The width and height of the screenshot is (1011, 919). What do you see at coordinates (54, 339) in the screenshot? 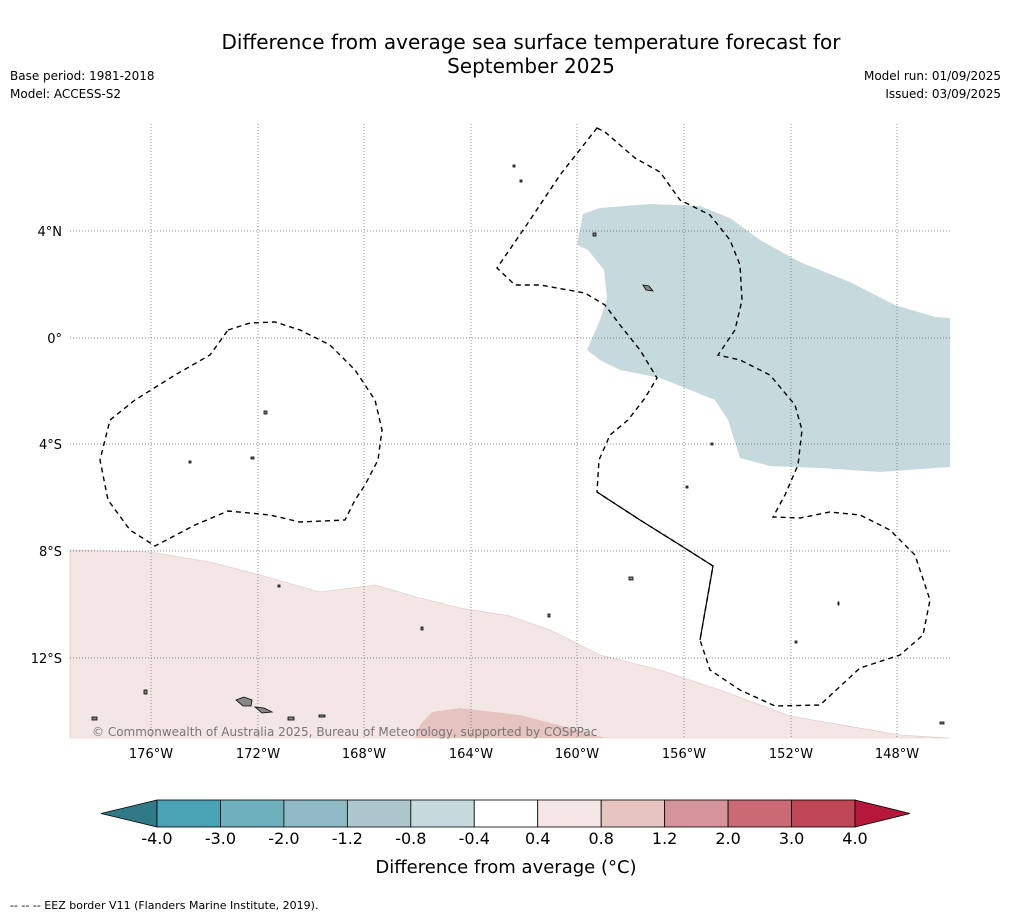
I see `lat-label-equator: 0°` at bounding box center [54, 339].